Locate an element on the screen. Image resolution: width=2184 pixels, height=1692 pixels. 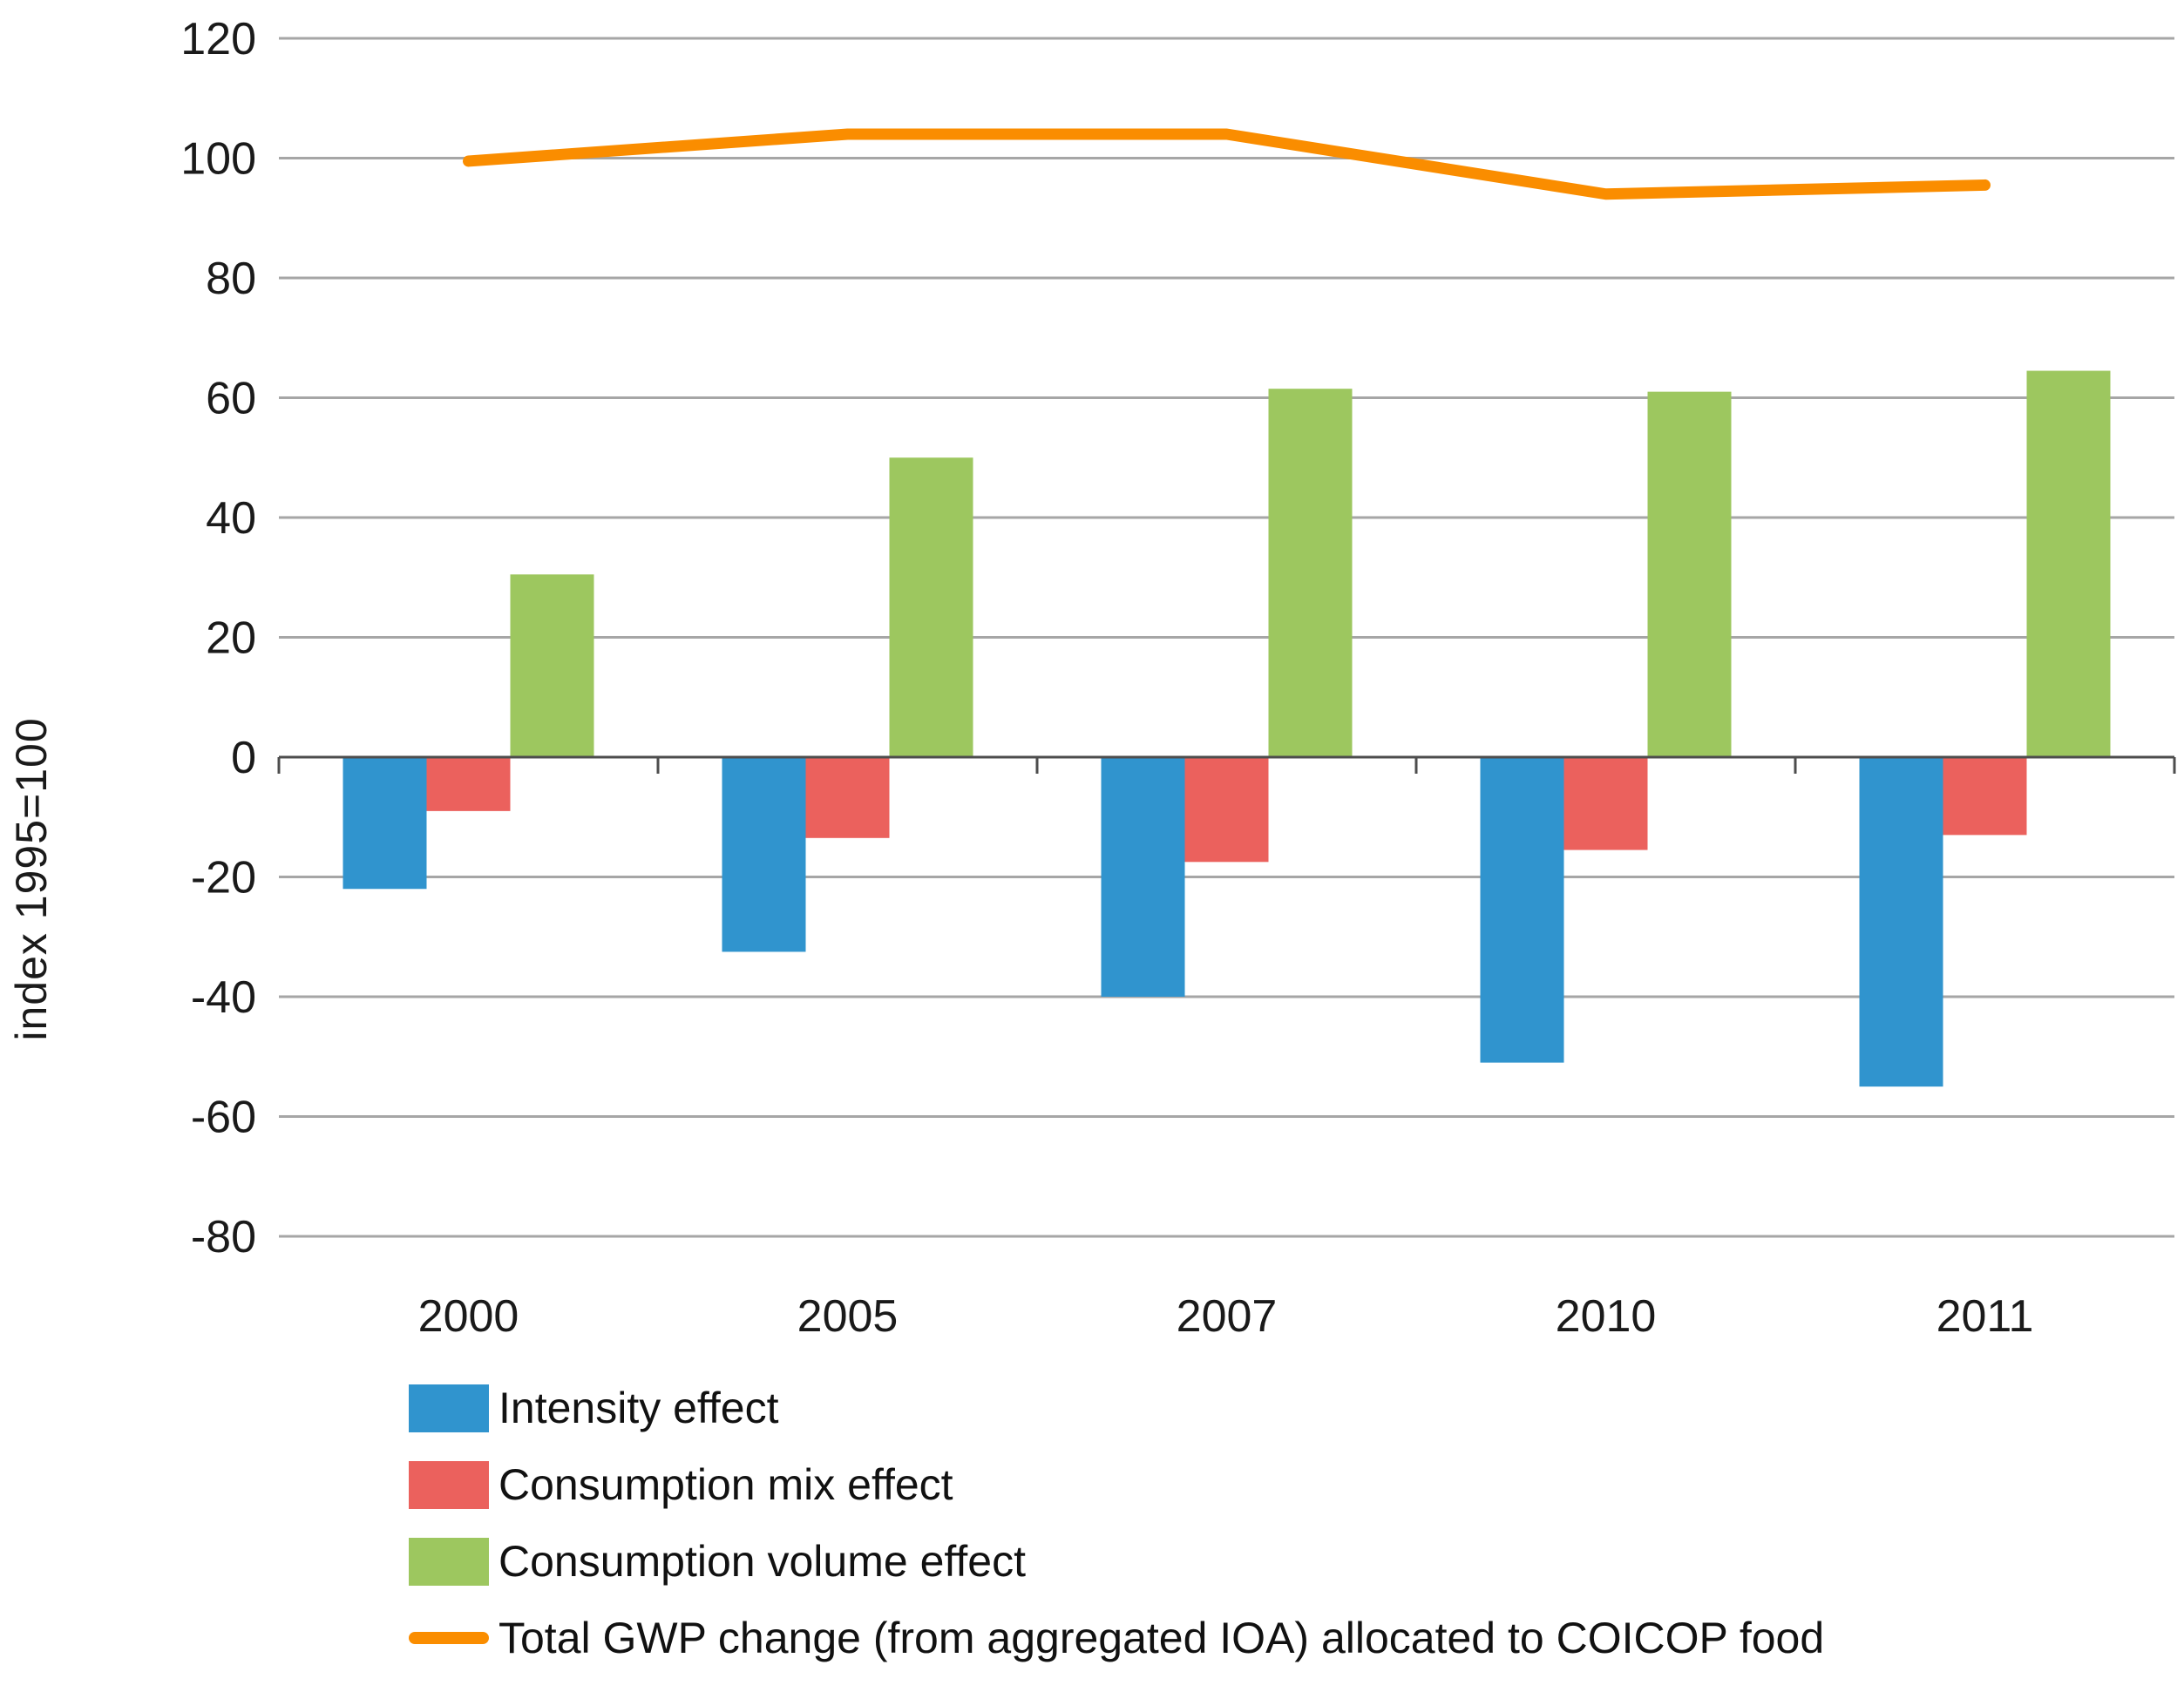
x-axis-label-2010: 2010 is located at coordinates (1606, 1316).